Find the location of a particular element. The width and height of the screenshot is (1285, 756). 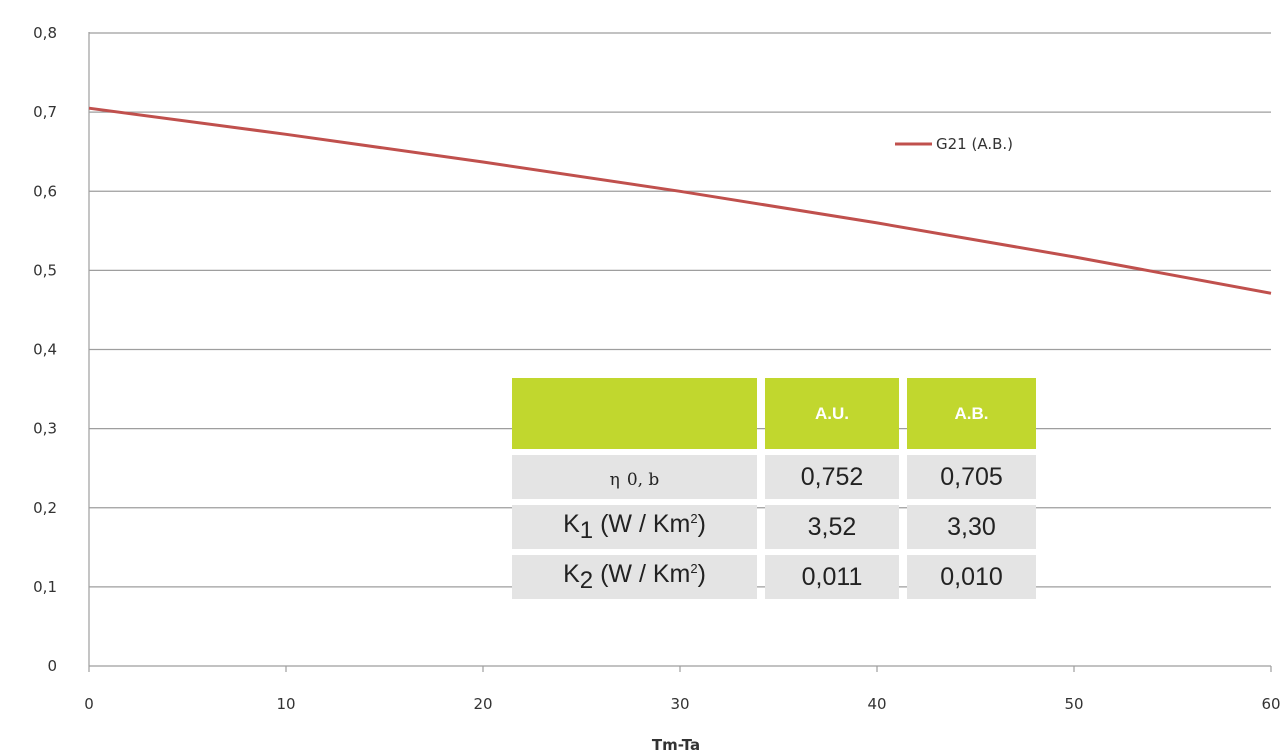

x-axis-label: Tm-Ta is located at coordinates (676, 745).